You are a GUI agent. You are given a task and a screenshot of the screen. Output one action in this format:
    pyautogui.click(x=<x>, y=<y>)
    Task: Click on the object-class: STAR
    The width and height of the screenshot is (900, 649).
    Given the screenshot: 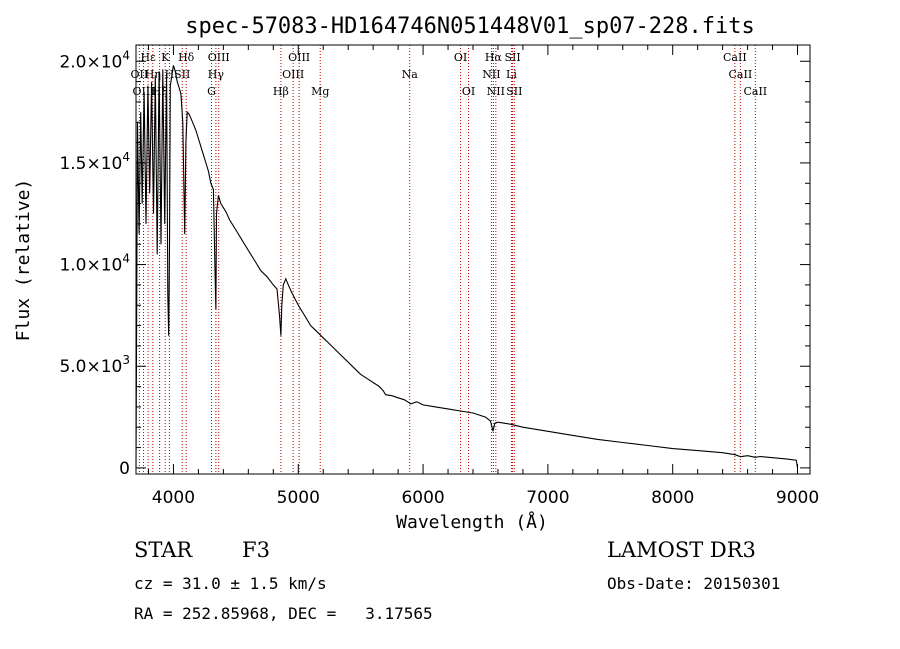 What is the action you would take?
    pyautogui.click(x=163, y=550)
    